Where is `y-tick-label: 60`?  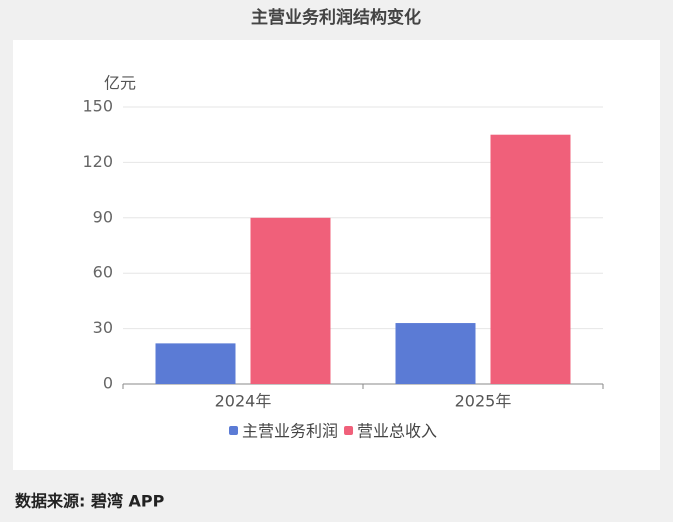 y-tick-label: 60 is located at coordinates (103, 272).